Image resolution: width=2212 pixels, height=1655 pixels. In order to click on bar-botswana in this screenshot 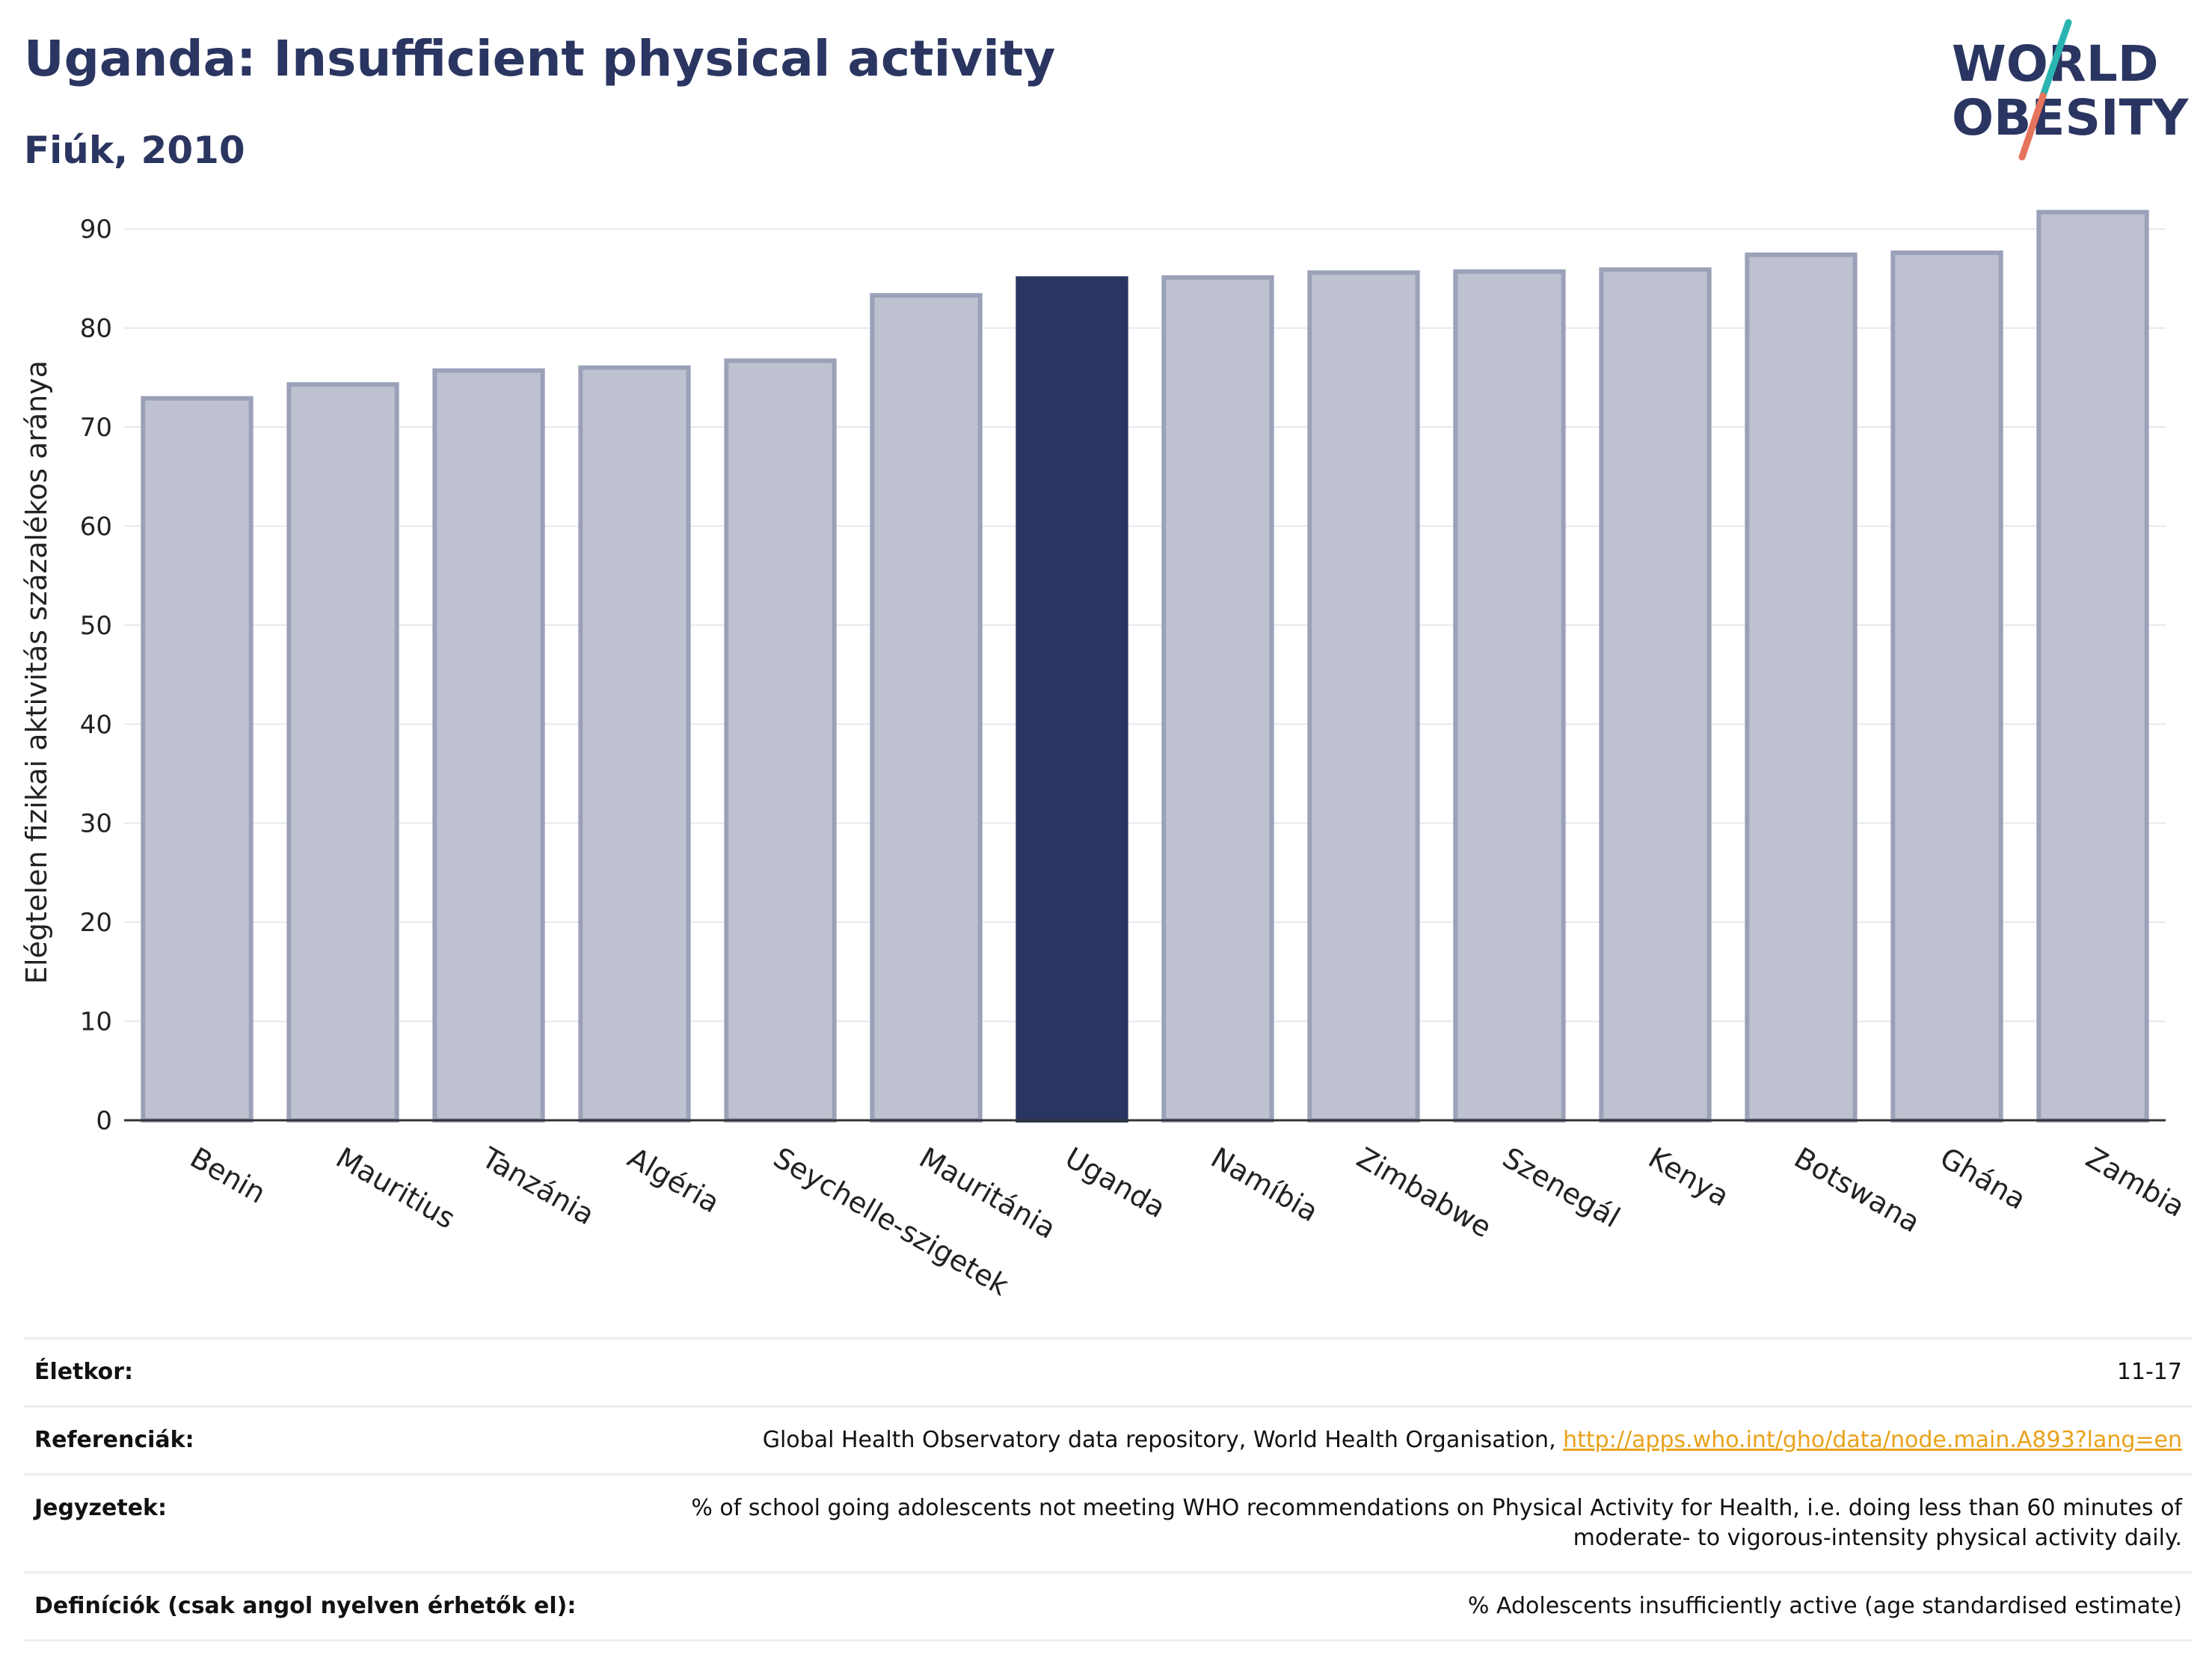, I will do `click(1801, 687)`.